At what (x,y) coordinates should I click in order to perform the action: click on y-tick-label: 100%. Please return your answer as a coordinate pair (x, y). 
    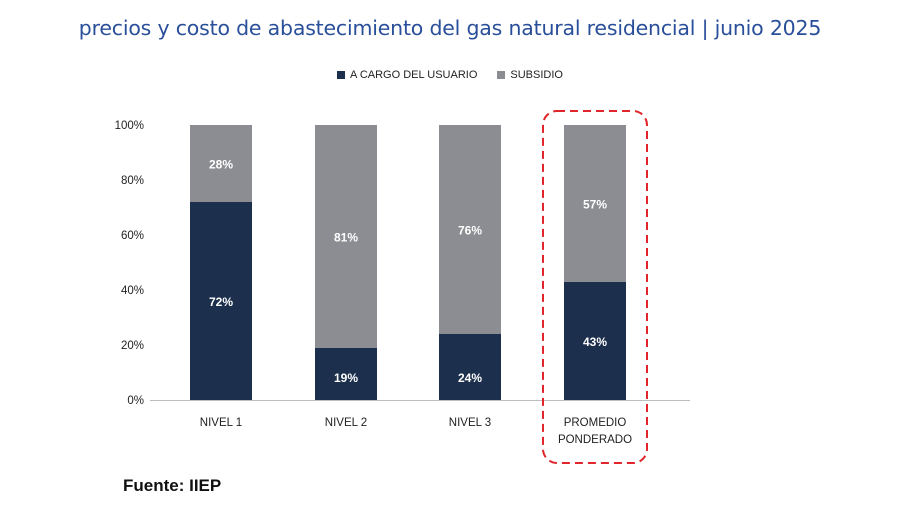
    Looking at the image, I should click on (129, 126).